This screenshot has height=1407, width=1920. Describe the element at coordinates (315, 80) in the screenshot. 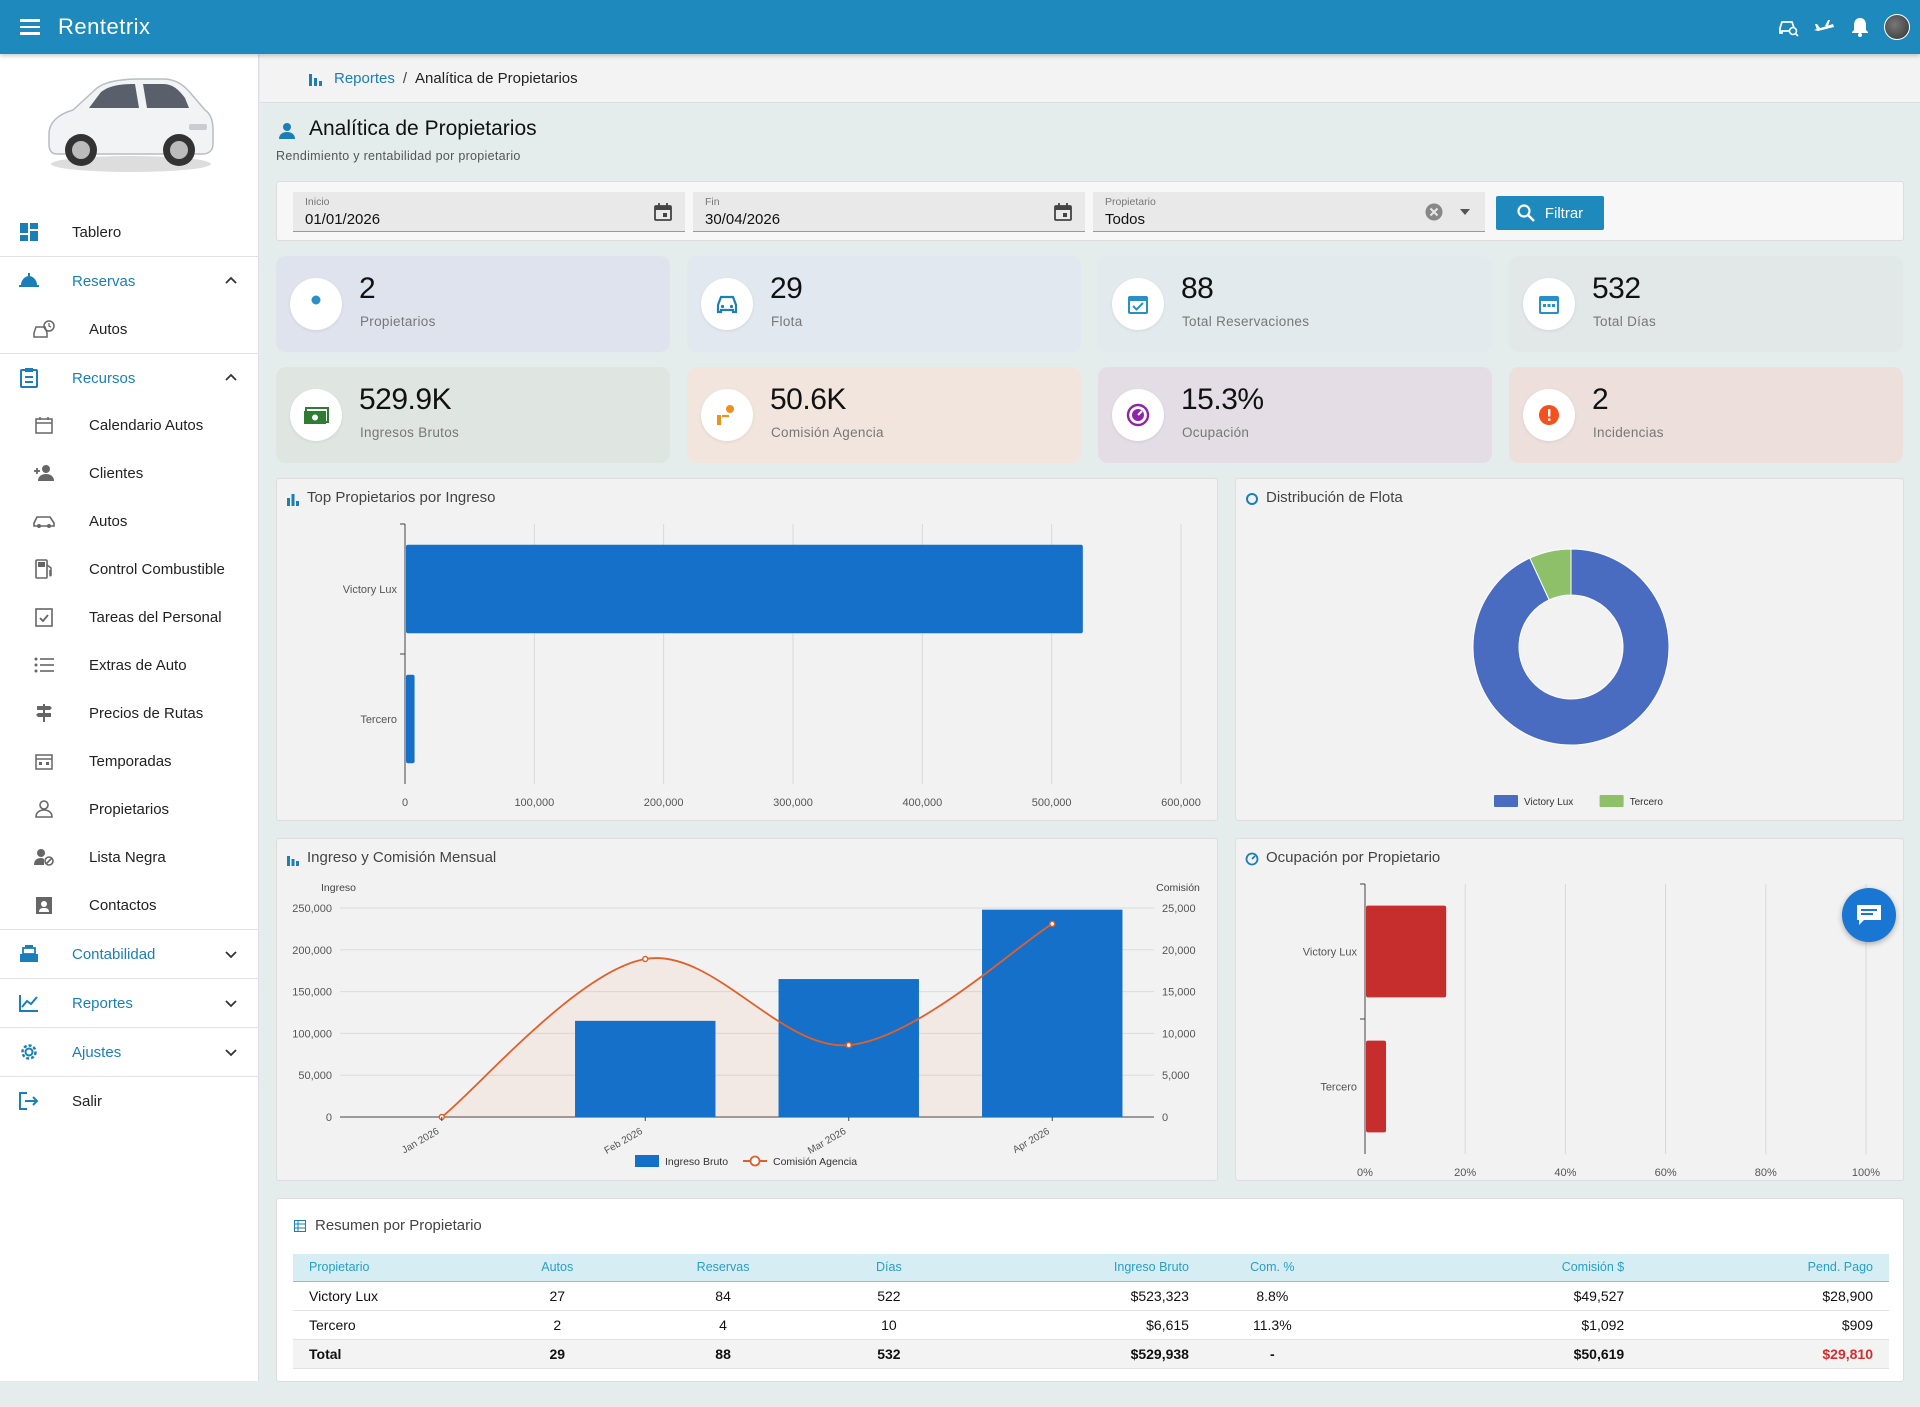

I see `bar-chart-icon` at that location.